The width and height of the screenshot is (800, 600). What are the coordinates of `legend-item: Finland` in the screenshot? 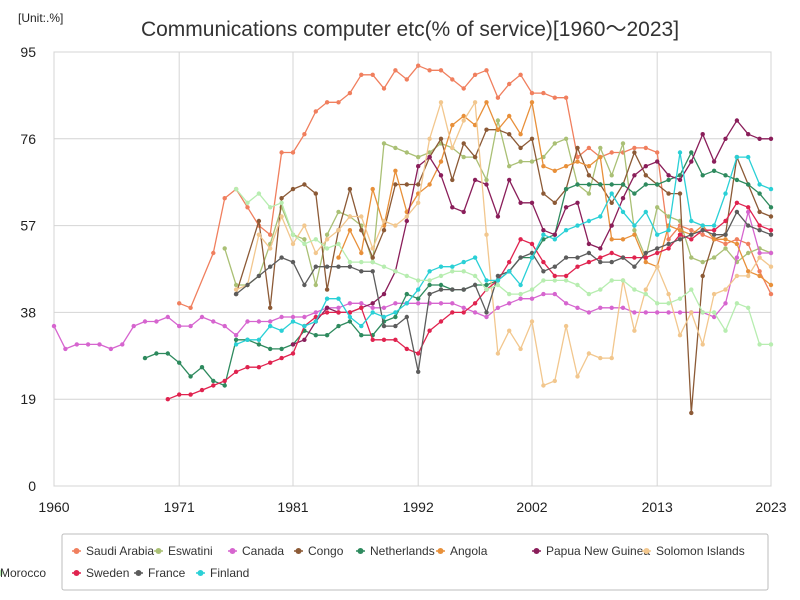 It's located at (222, 573).